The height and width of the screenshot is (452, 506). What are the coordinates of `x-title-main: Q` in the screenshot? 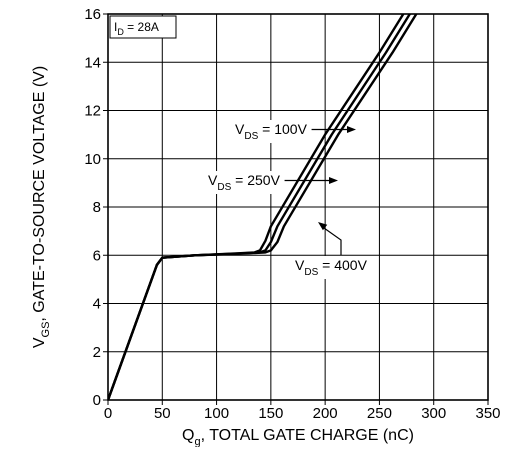 It's located at (188, 435).